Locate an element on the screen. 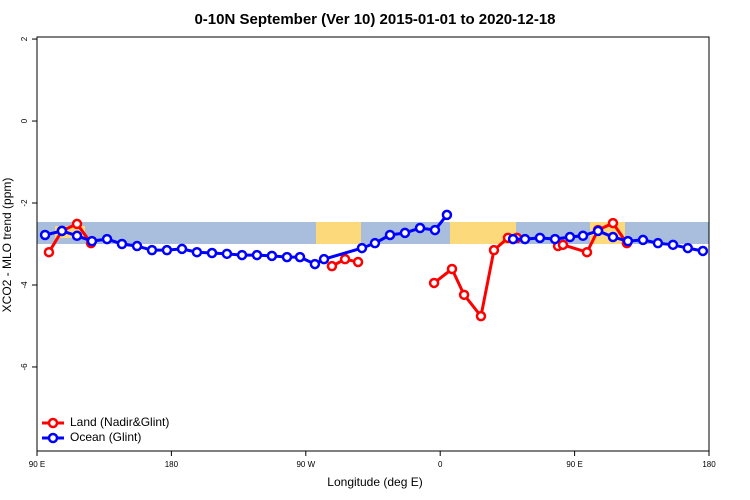 Image resolution: width=750 pixels, height=500 pixels. y-tick-label: 2 is located at coordinates (24, 38).